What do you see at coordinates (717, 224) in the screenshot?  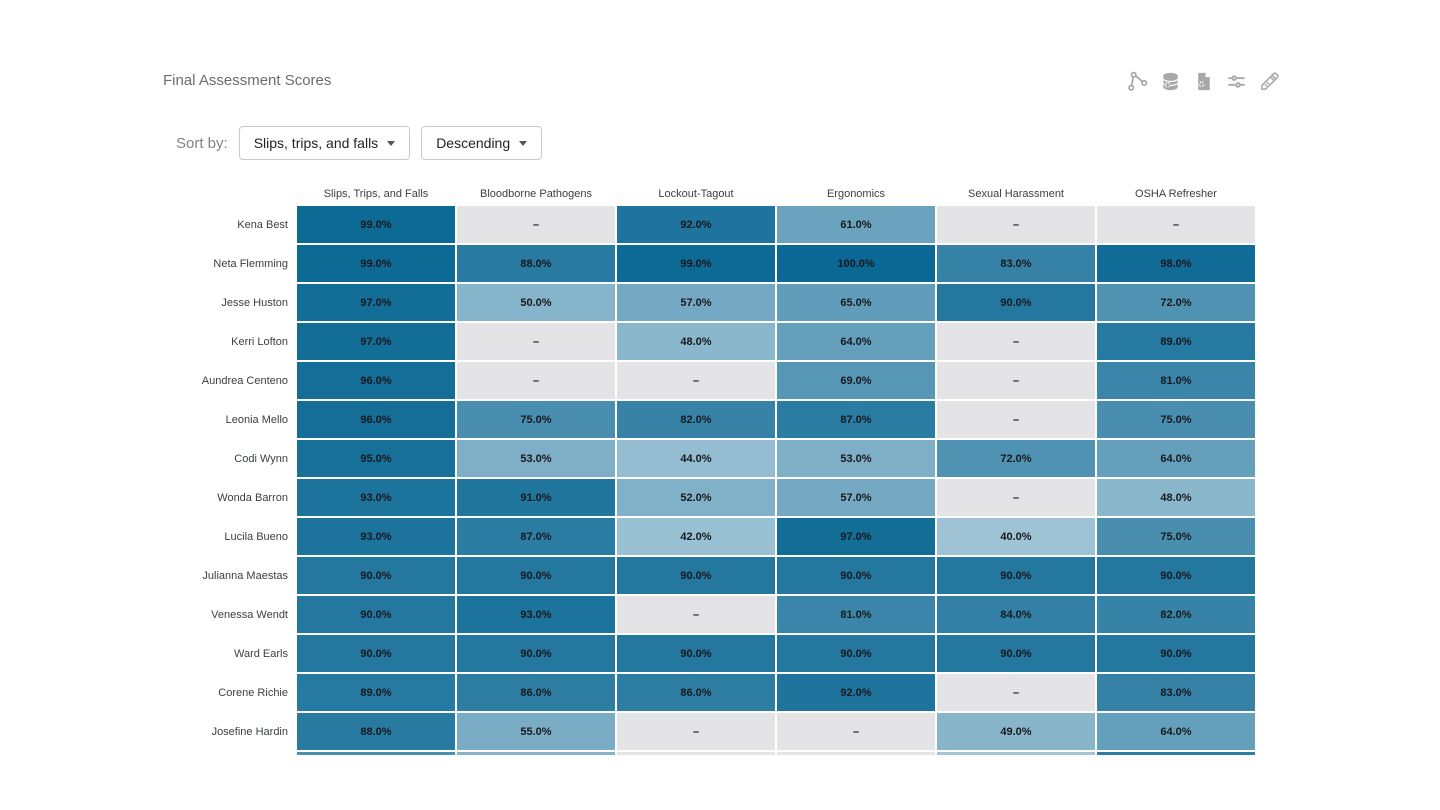 I see `table-row: Kena Best 99.0% –92.0% 61.0% – –` at bounding box center [717, 224].